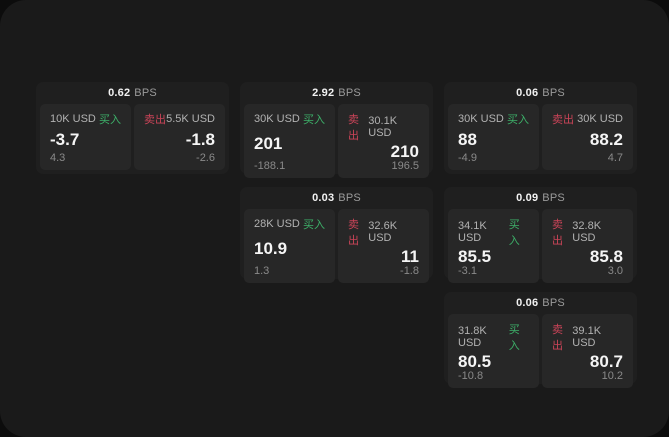 The image size is (669, 437). What do you see at coordinates (472, 337) in the screenshot?
I see `buy-amount: 31.8K USD` at bounding box center [472, 337].